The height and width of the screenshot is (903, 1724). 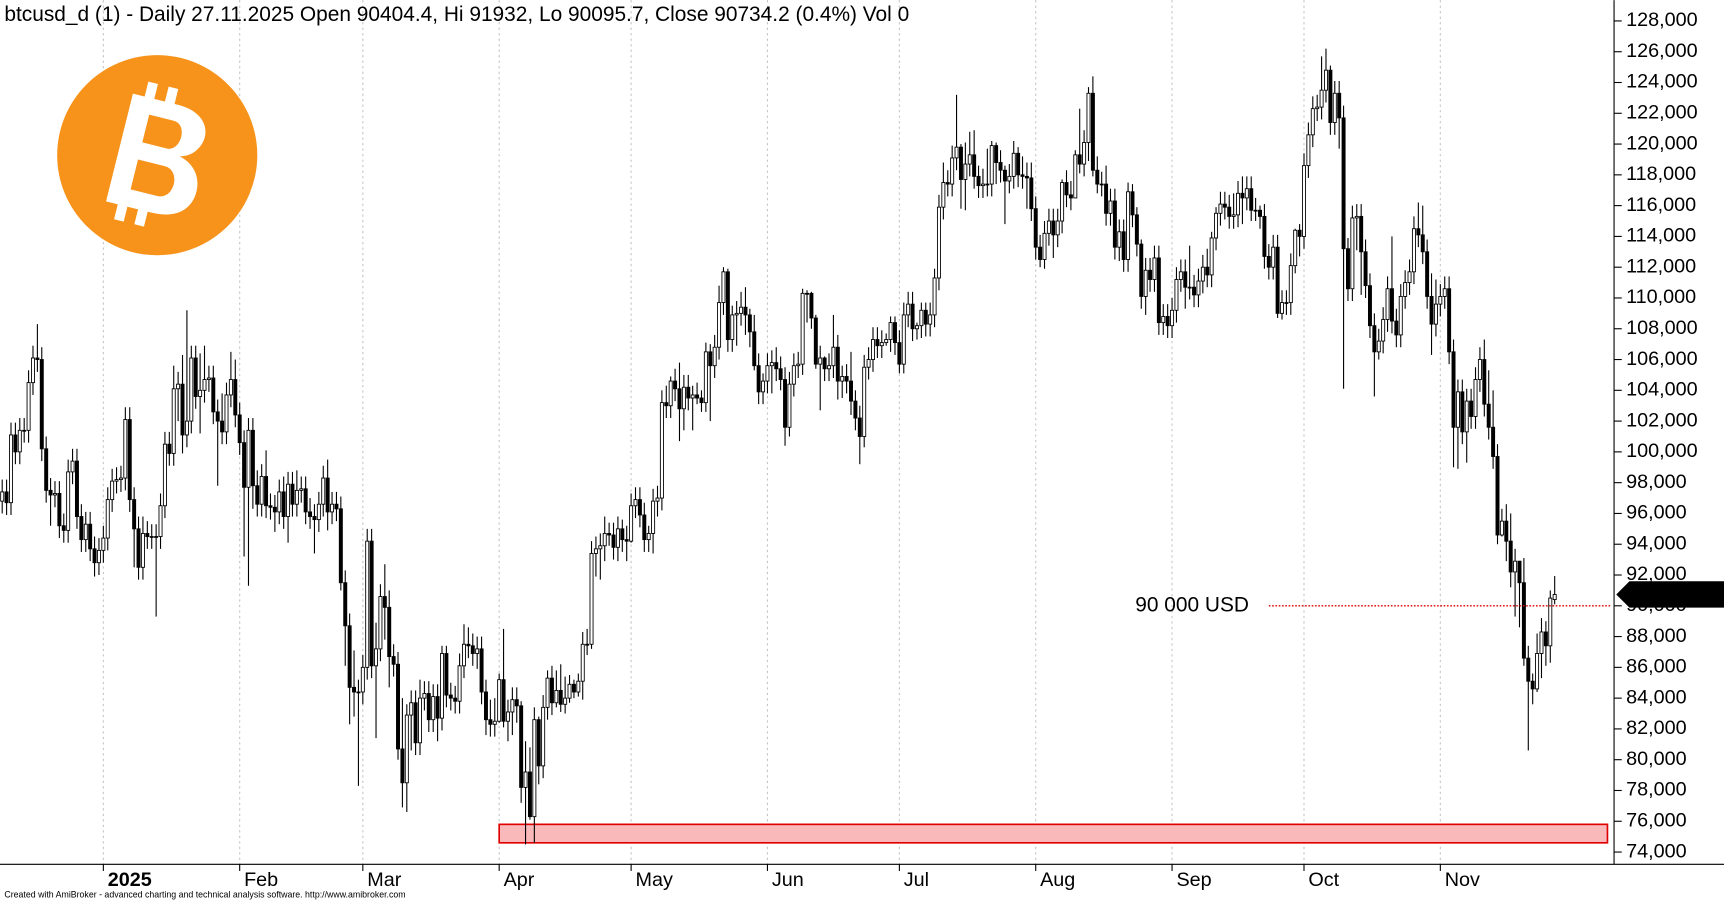 What do you see at coordinates (1656, 543) in the screenshot?
I see `y-tick-label: 94,000` at bounding box center [1656, 543].